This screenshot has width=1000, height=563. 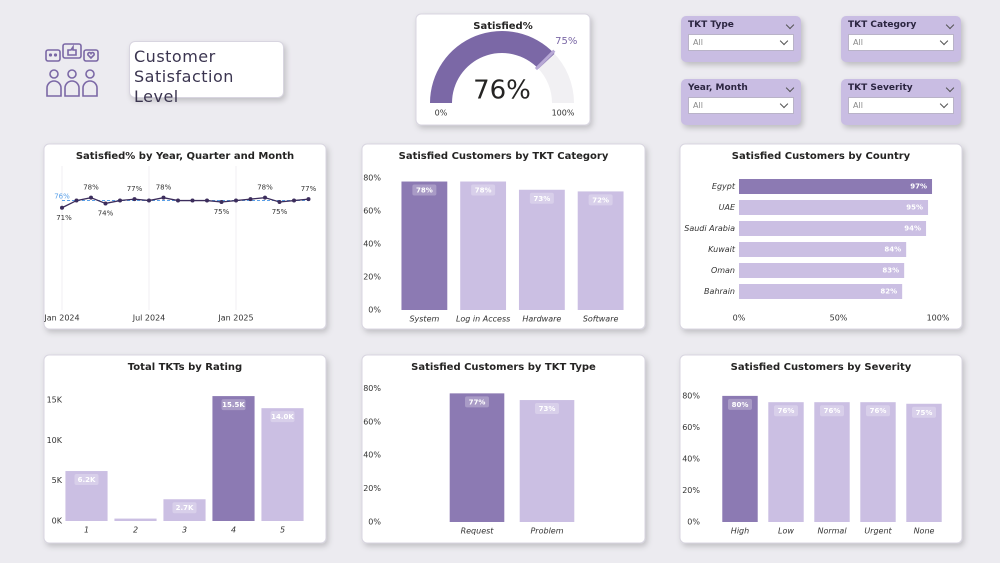 What do you see at coordinates (55, 400) in the screenshot?
I see `y-tick-label: 15K` at bounding box center [55, 400].